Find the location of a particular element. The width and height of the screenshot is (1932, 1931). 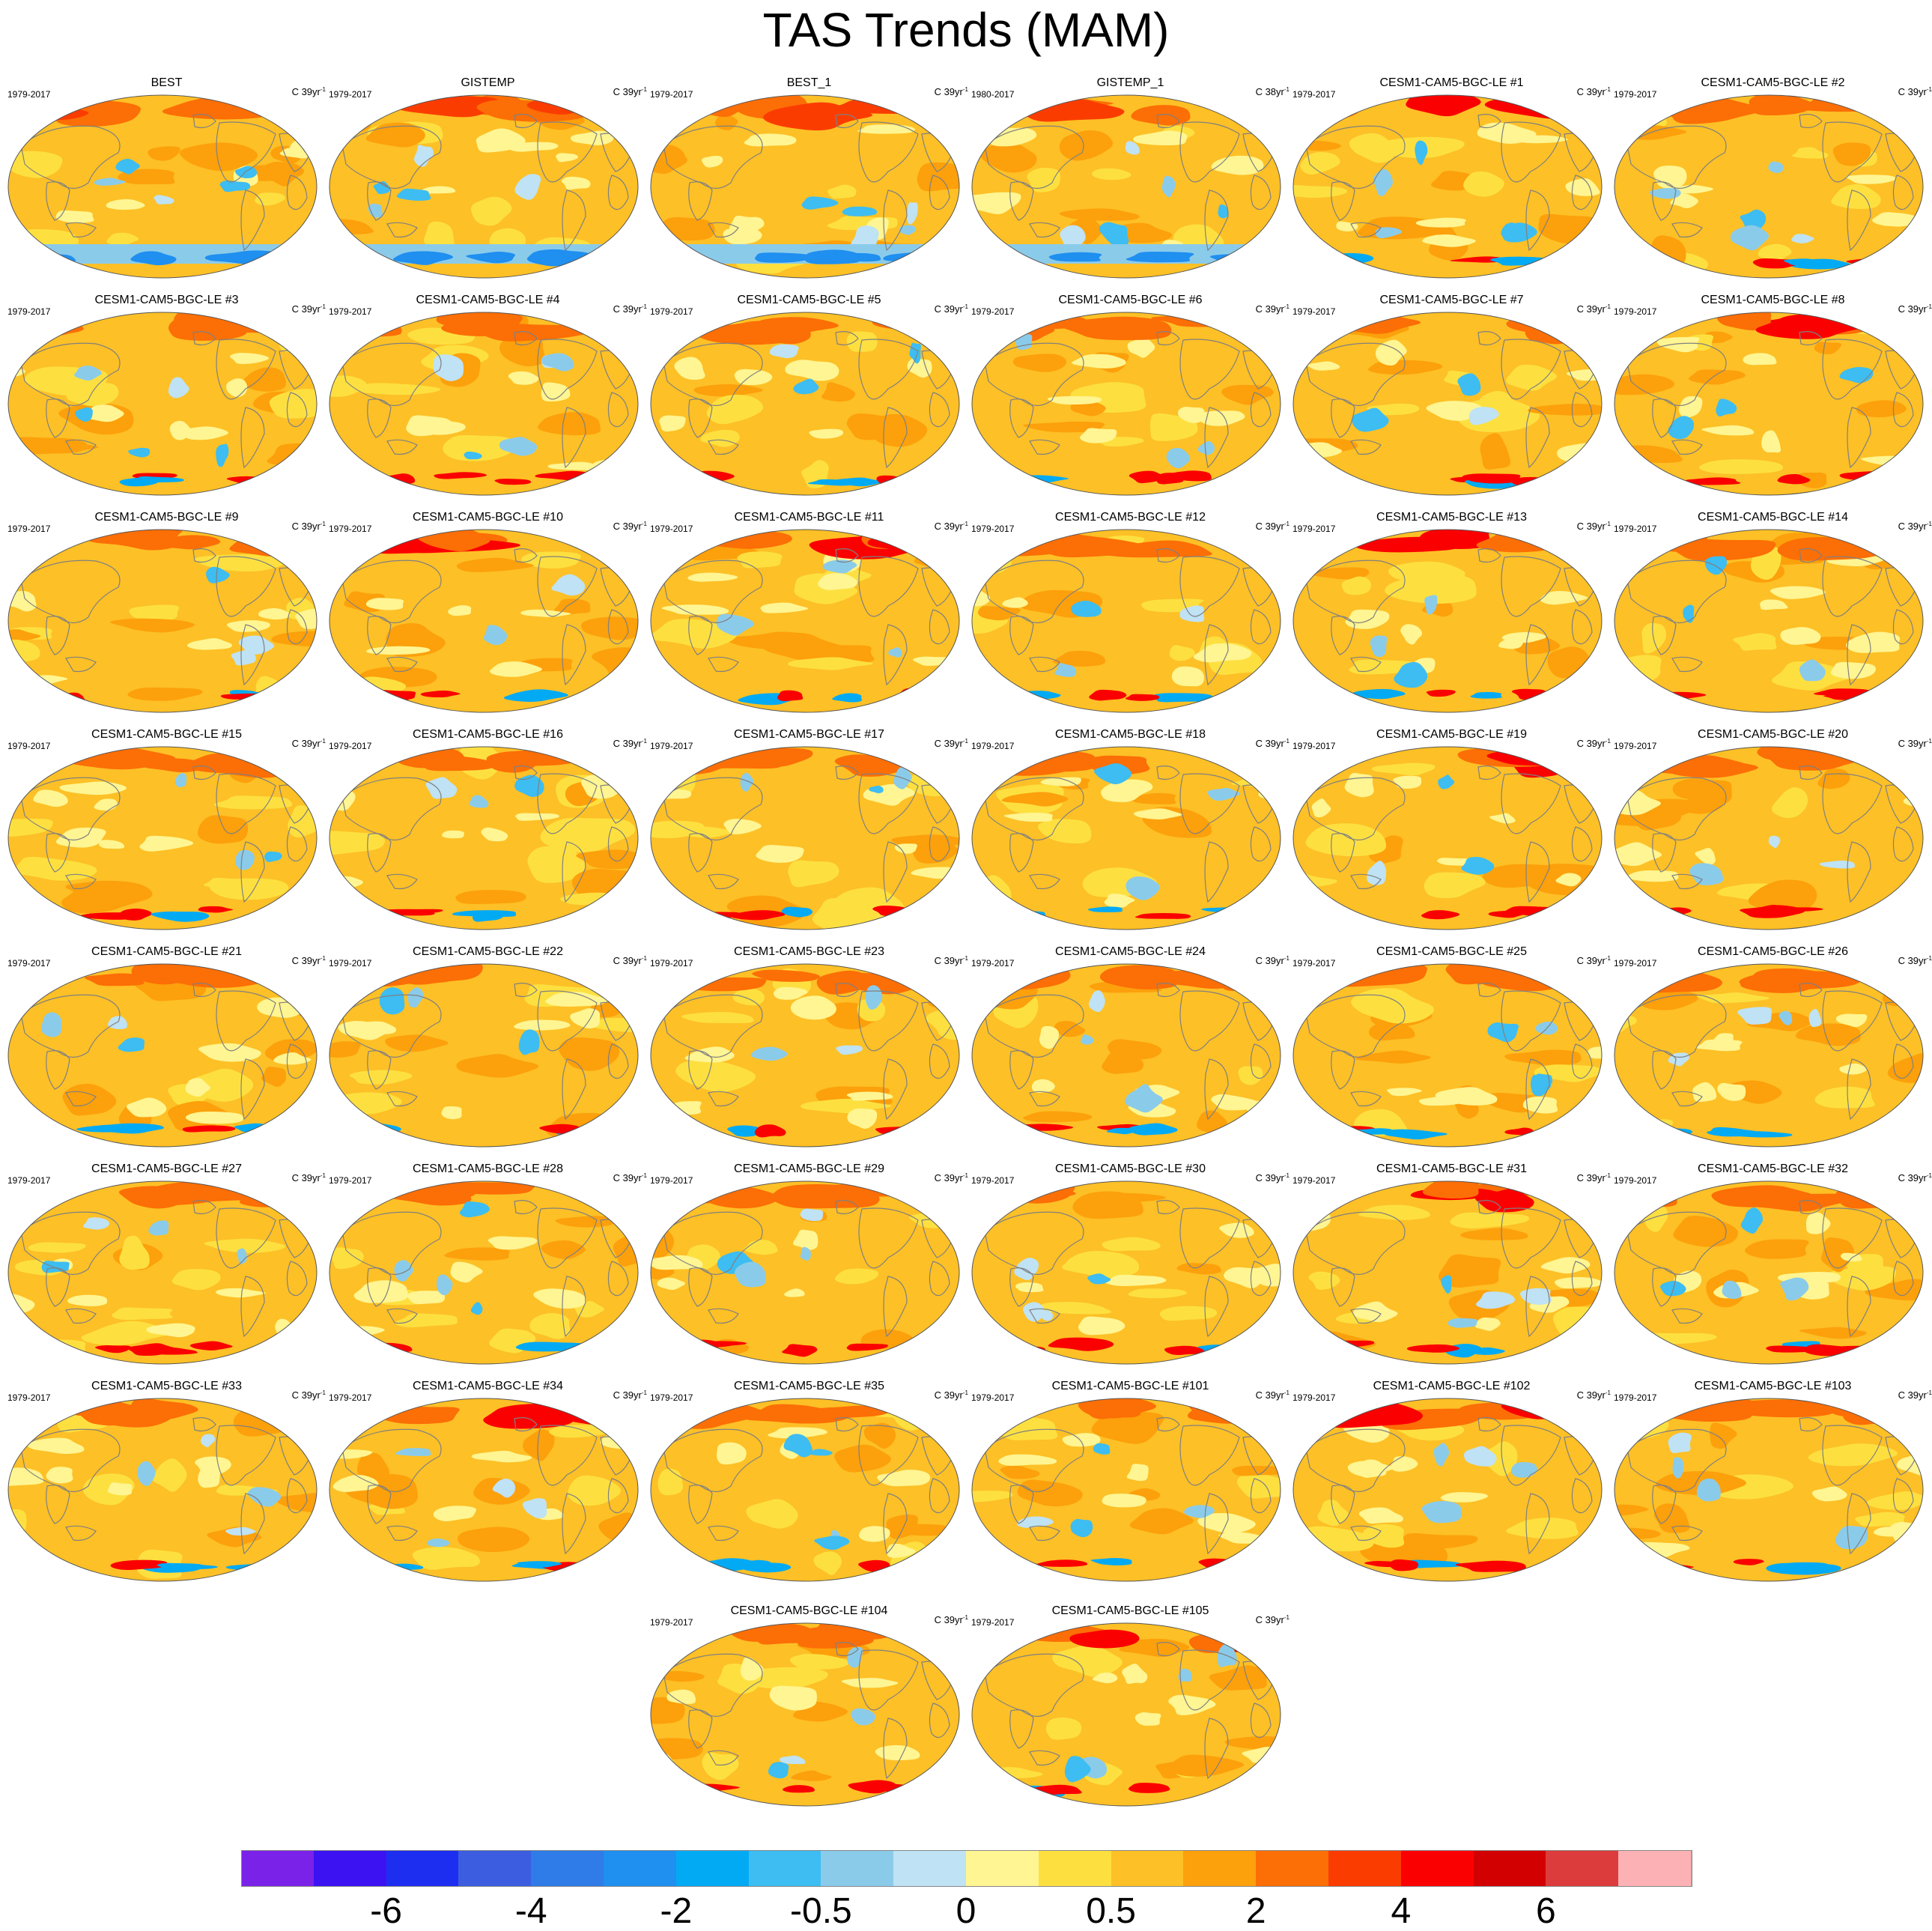

map-panel: CESM1-CAM5-BGC-LE #14 1979-2017 C 39yr-1 is located at coordinates (1772, 618).